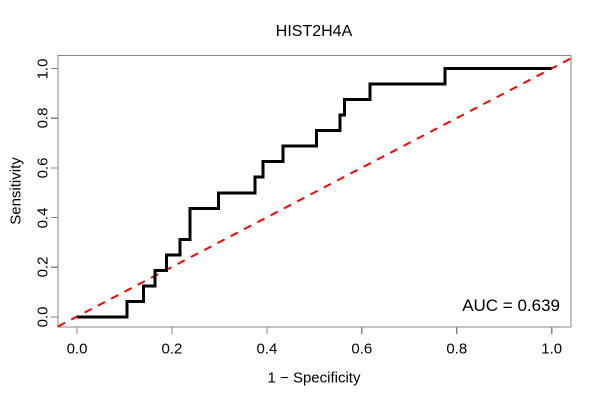  Describe the element at coordinates (16, 191) in the screenshot. I see `y-axis-label: Sensitivity` at that location.